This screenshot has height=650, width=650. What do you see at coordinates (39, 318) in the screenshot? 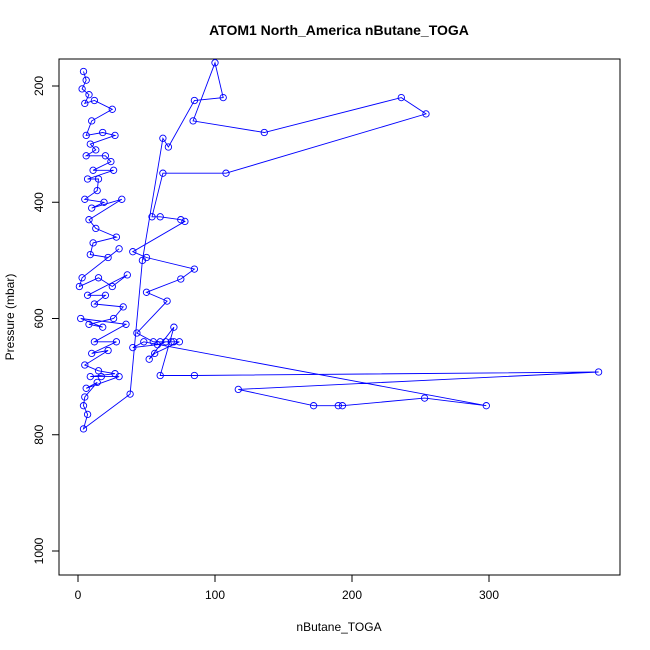
I see `y-tick-label: 600` at bounding box center [39, 318].